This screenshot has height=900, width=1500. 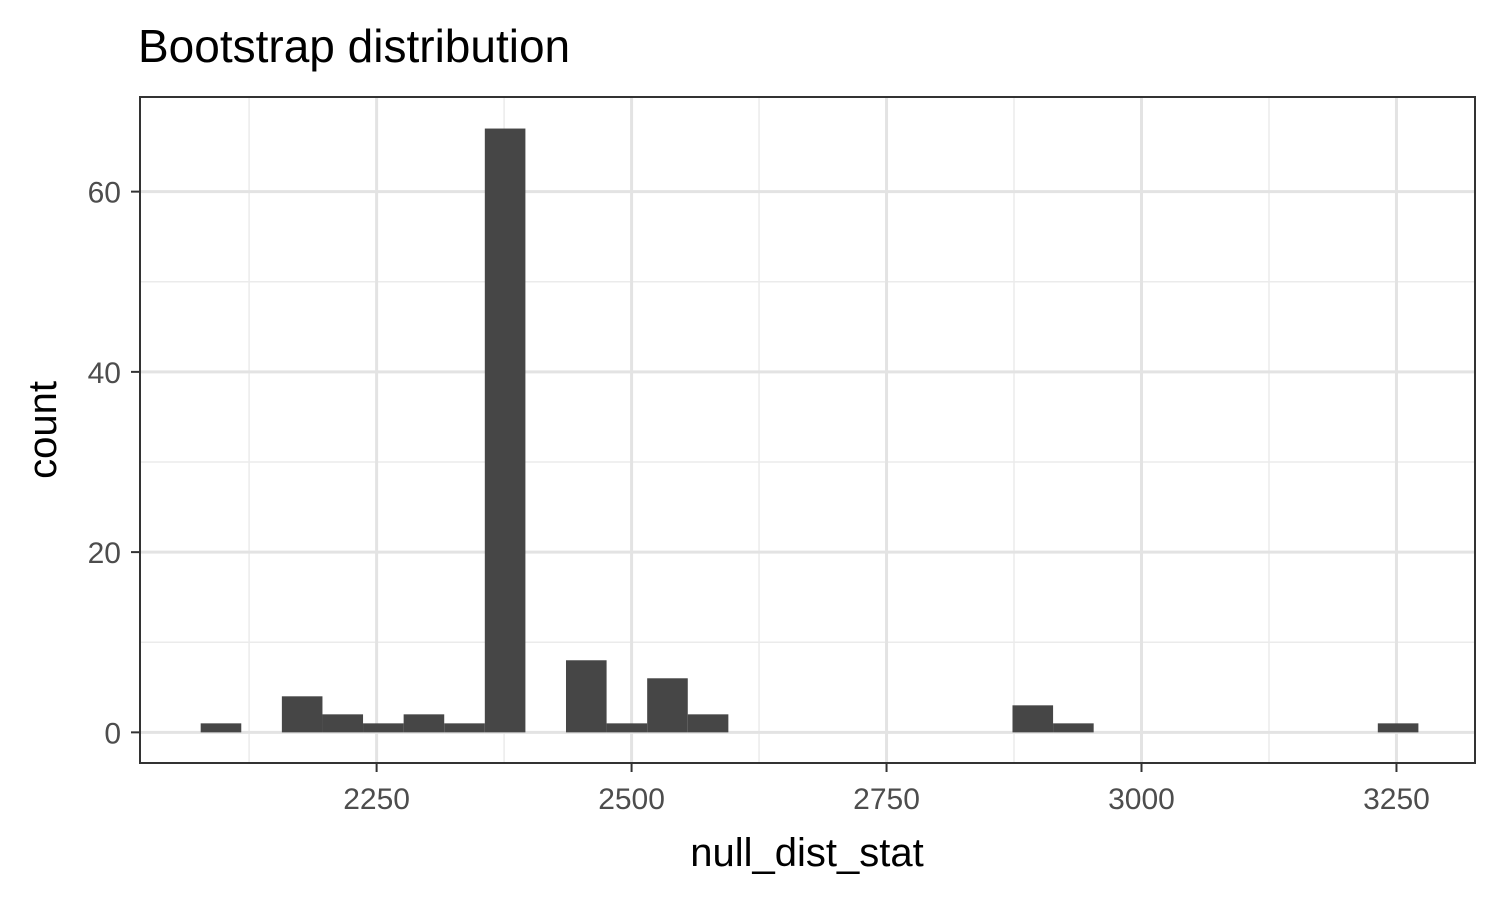 What do you see at coordinates (43, 430) in the screenshot?
I see `y-axis-title: count` at bounding box center [43, 430].